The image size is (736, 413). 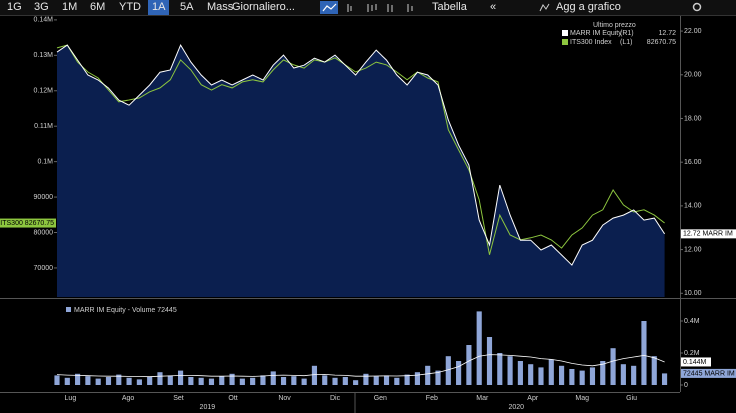 What do you see at coordinates (360, 366) in the screenshot?
I see `moving-average-line` at bounding box center [360, 366].